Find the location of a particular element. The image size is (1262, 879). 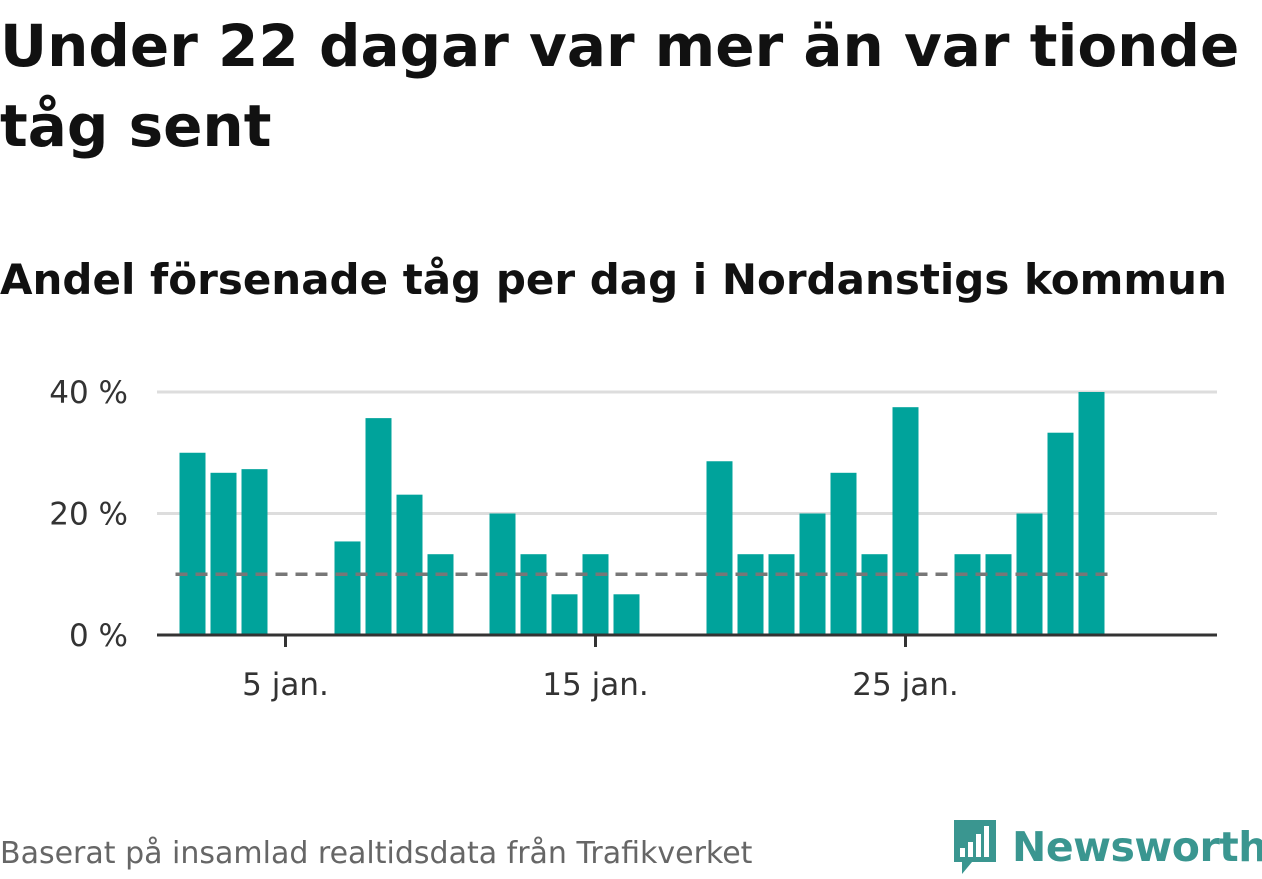

x-tick-label: 25 jan. is located at coordinates (905, 685).